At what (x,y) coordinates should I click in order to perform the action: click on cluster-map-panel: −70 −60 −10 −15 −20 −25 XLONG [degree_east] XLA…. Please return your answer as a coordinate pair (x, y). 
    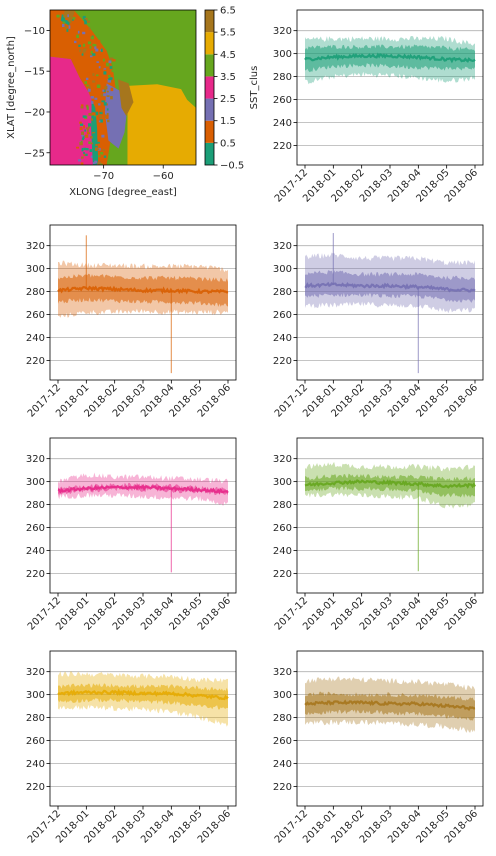
    Looking at the image, I should click on (133, 102).